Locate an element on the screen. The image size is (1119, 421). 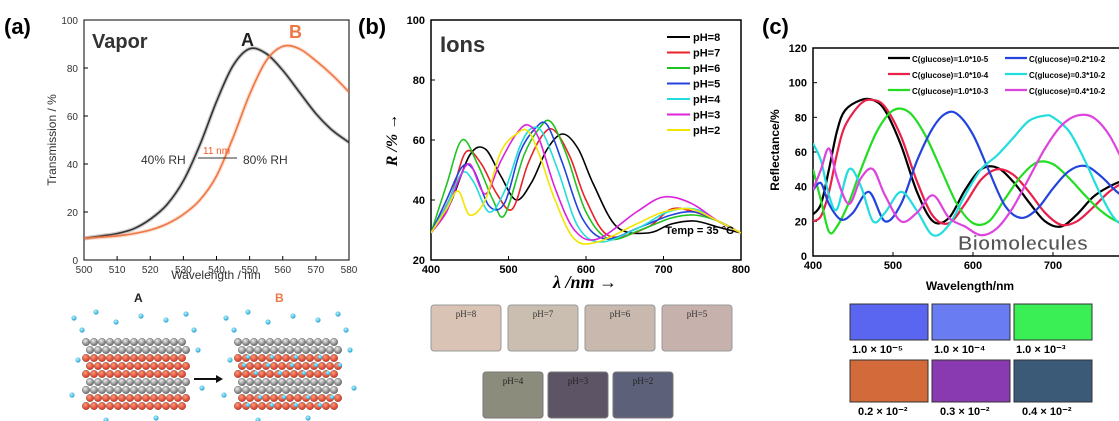
glucose-swatch-label: 0.4 × 10⁻² is located at coordinates (1047, 412).